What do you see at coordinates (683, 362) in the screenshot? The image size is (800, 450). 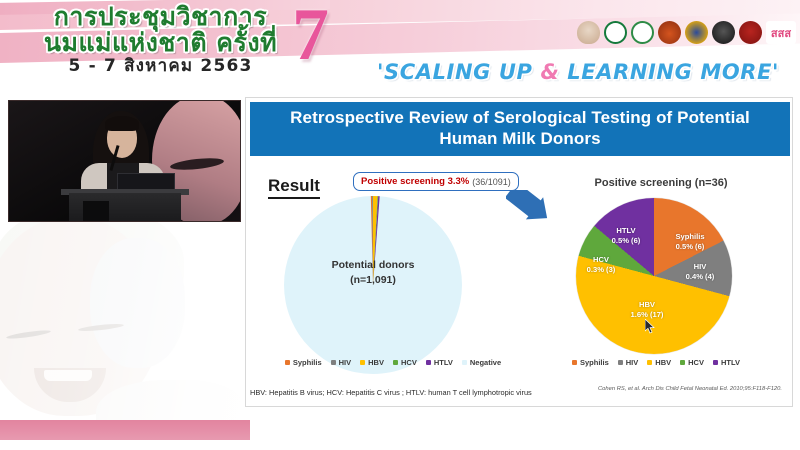 I see `legend-swatch-hcv-r` at bounding box center [683, 362].